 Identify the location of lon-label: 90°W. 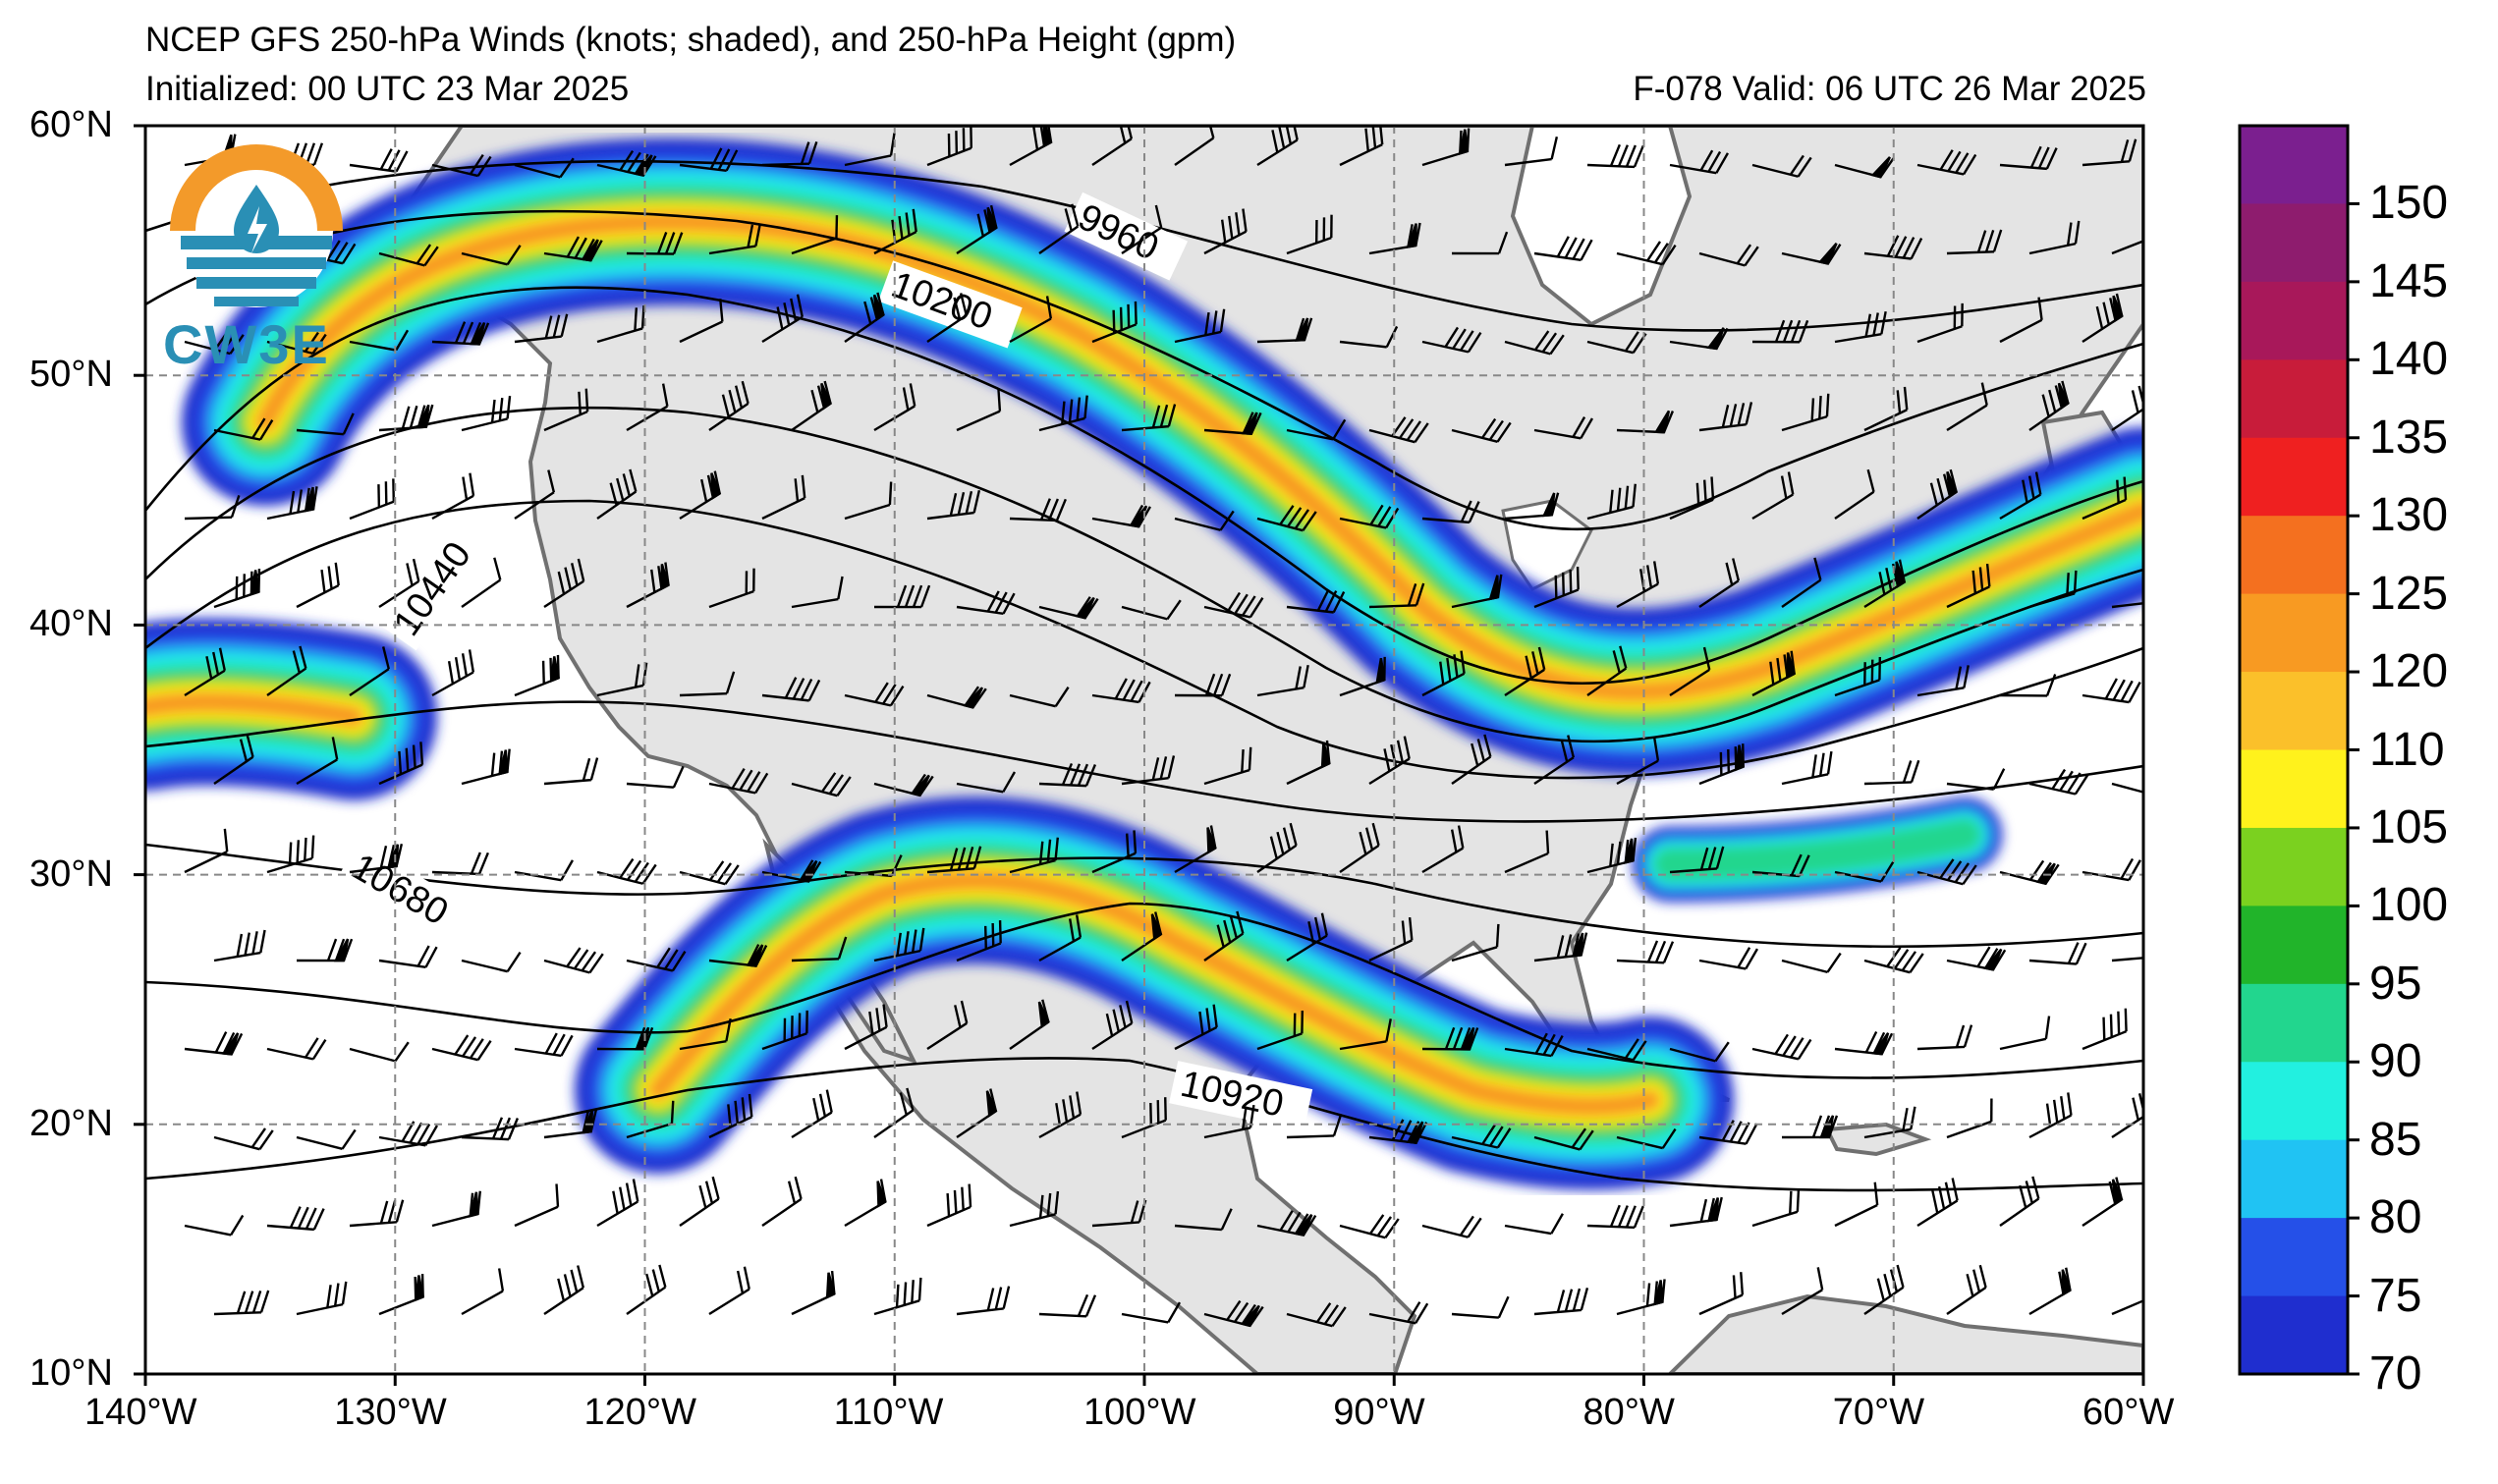
(1379, 1412).